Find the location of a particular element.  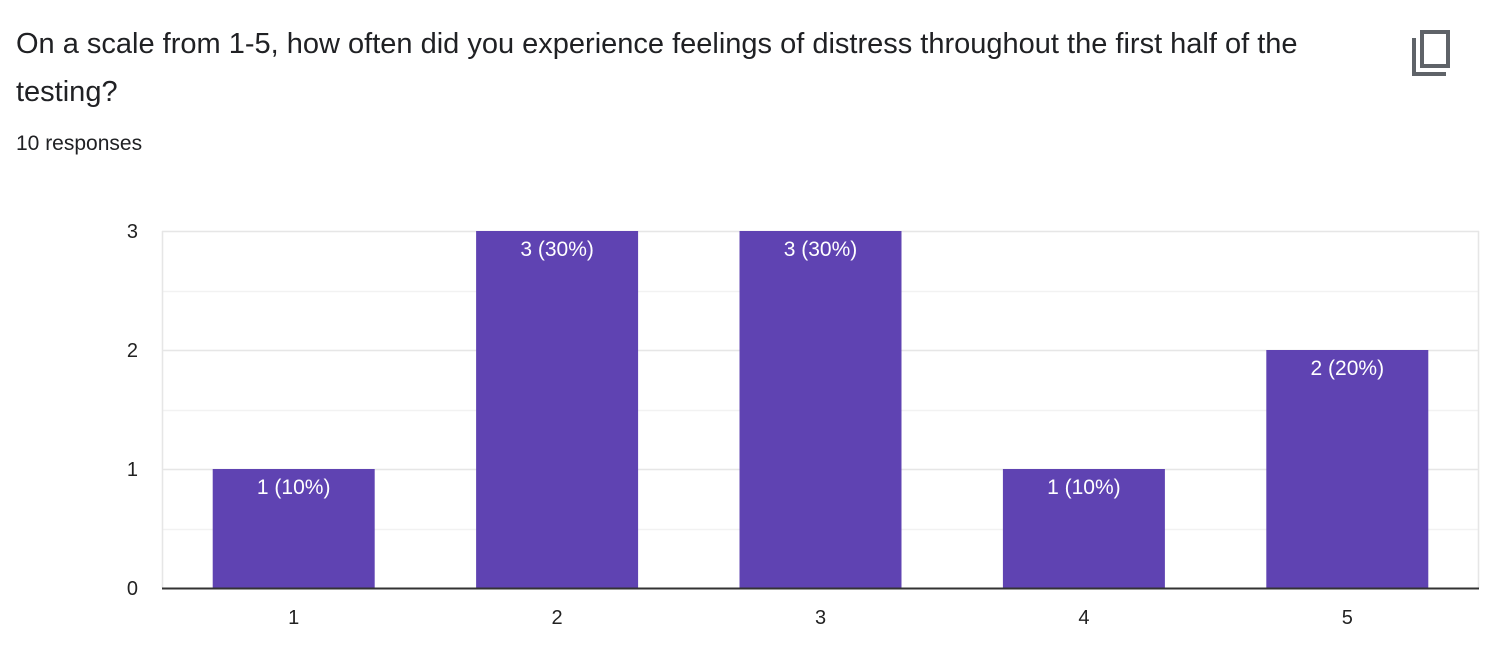

copy-icon is located at coordinates (1431, 53).